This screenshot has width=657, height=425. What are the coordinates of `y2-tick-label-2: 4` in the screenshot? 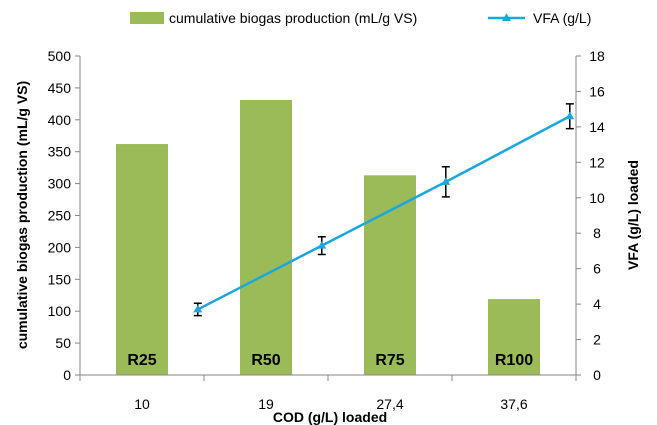 It's located at (597, 304).